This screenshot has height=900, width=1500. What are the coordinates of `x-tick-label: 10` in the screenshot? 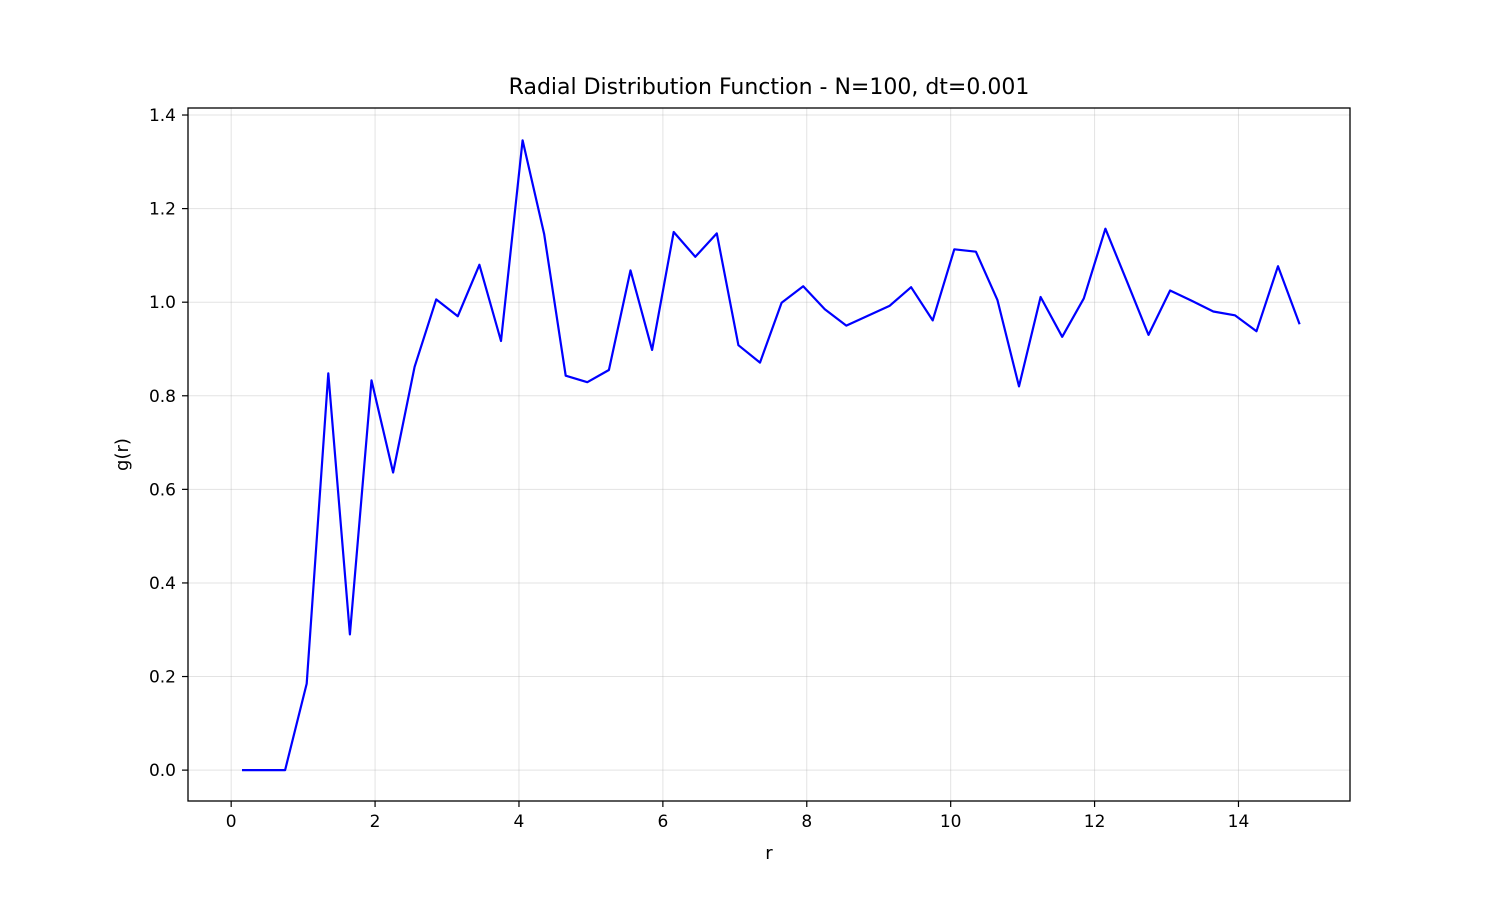 It's located at (951, 822).